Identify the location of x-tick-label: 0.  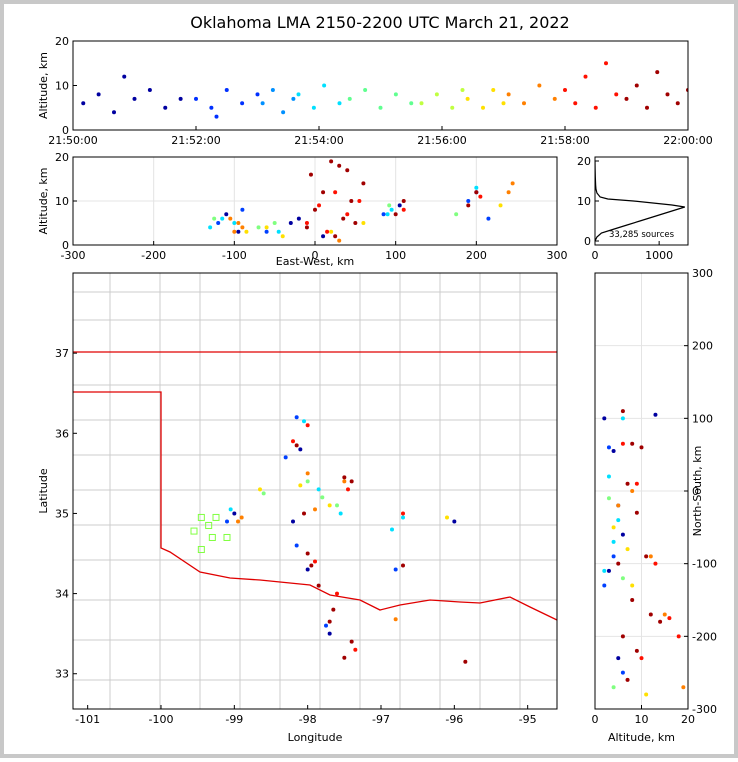
(595, 719).